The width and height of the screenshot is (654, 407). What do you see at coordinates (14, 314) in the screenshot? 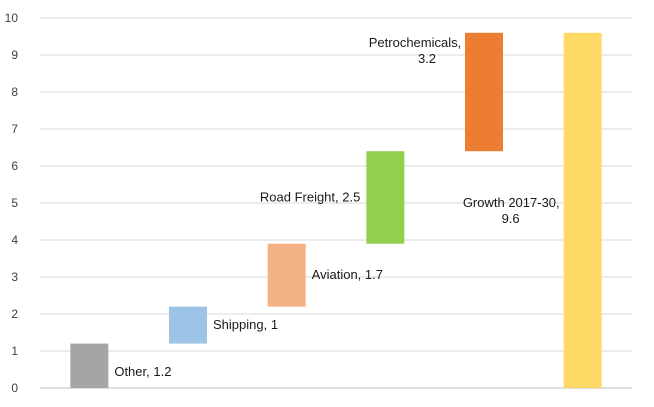
I see `y-tick-label: 2` at bounding box center [14, 314].